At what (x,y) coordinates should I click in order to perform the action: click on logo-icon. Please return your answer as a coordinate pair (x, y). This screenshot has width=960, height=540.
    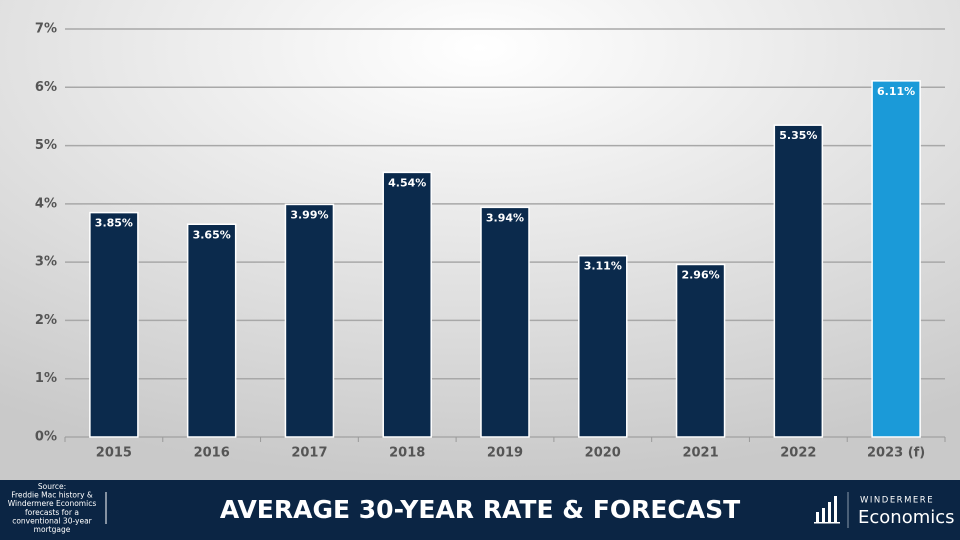
    Looking at the image, I should click on (827, 510).